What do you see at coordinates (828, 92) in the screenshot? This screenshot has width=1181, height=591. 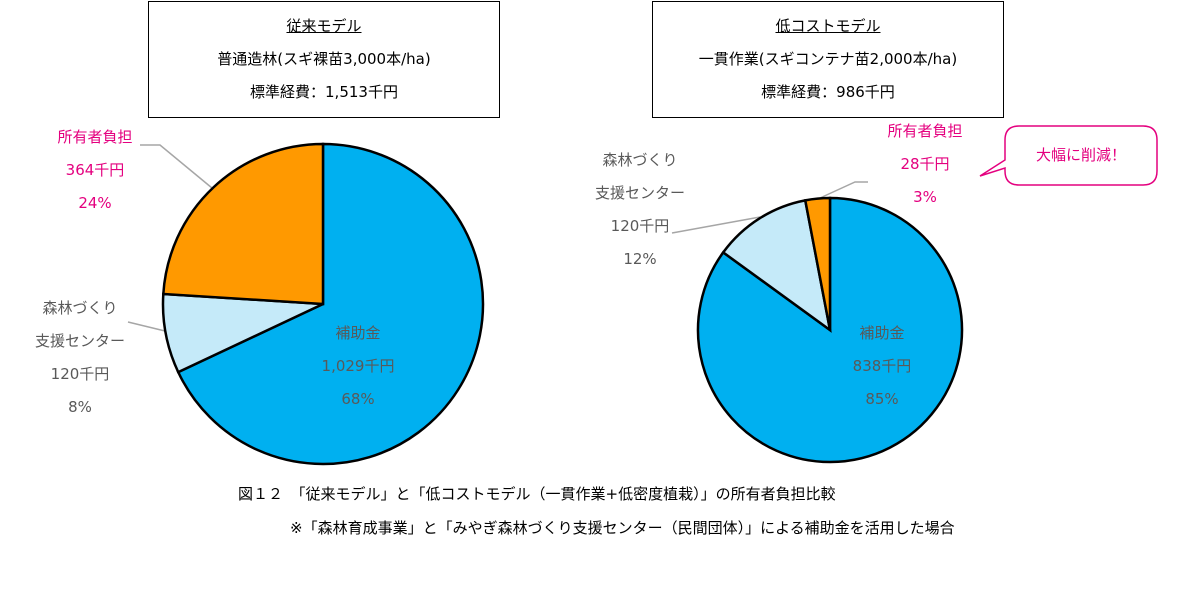 I see `header-line: 標準経費：986千円` at bounding box center [828, 92].